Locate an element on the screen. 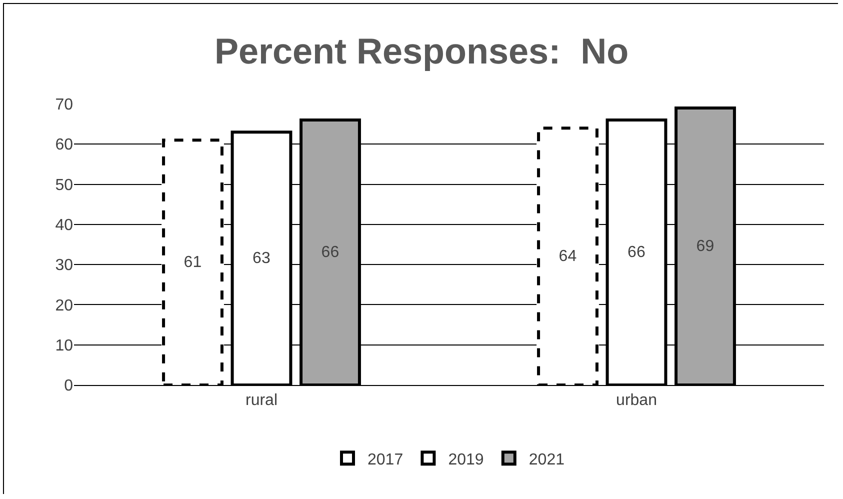 Image resolution: width=843 pixels, height=499 pixels. data-label: 63 is located at coordinates (261, 259).